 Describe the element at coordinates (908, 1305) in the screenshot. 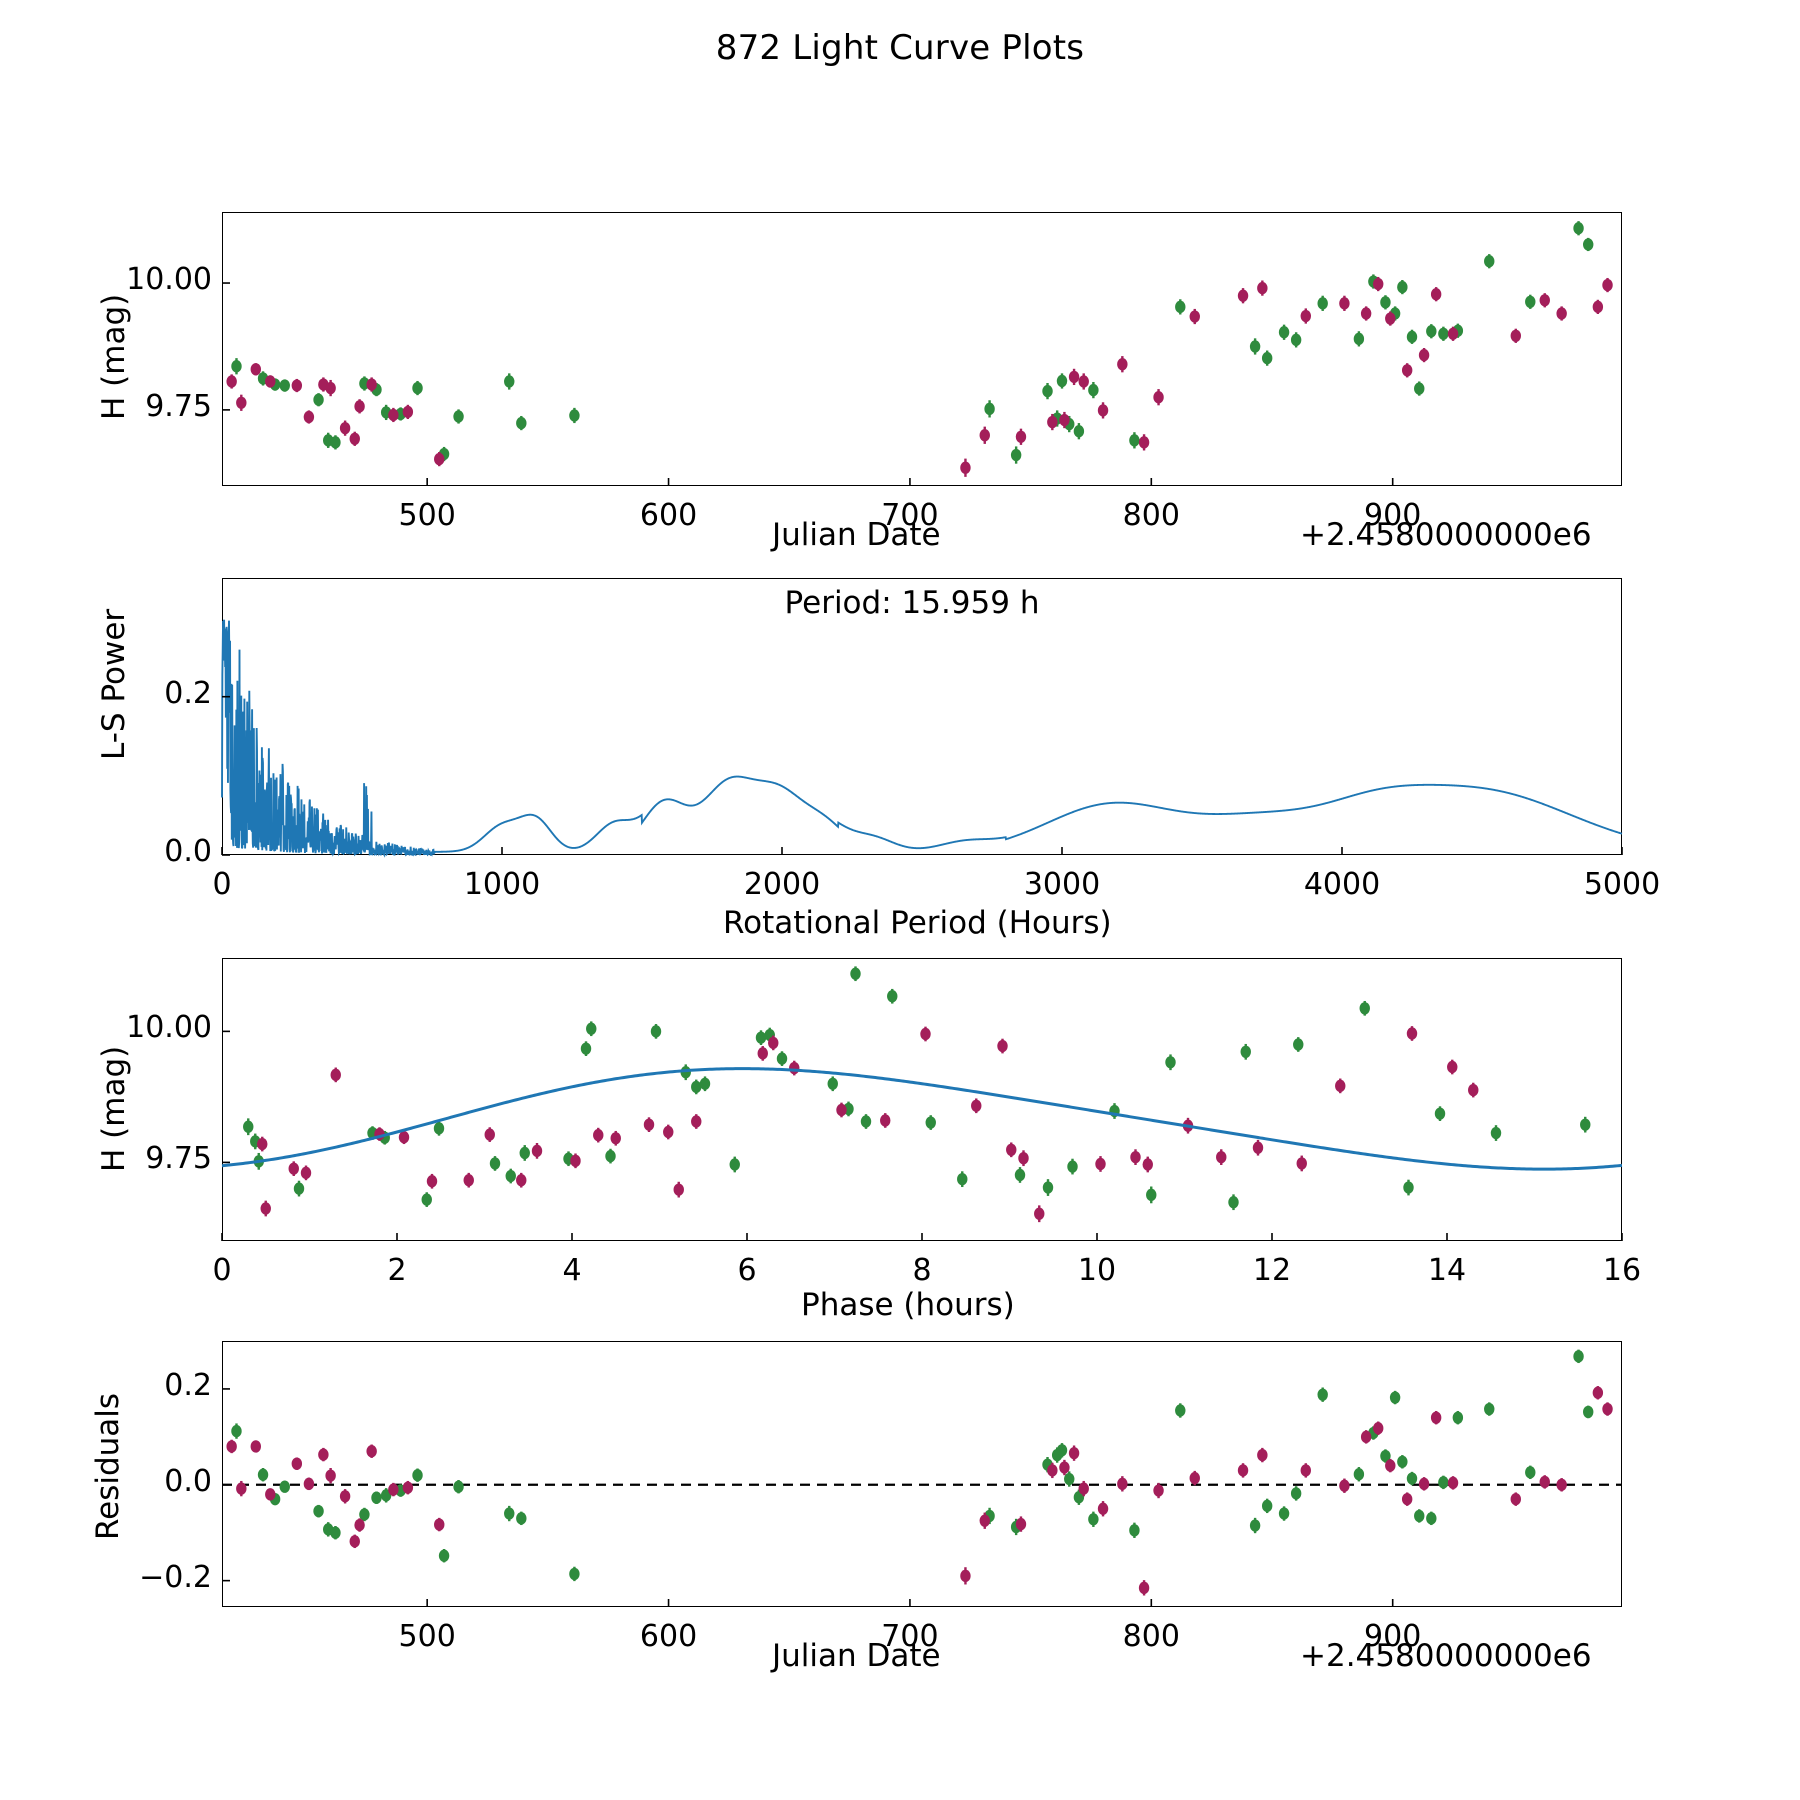

I see `axis-label-x-phase-folded: Phase (hours)` at that location.